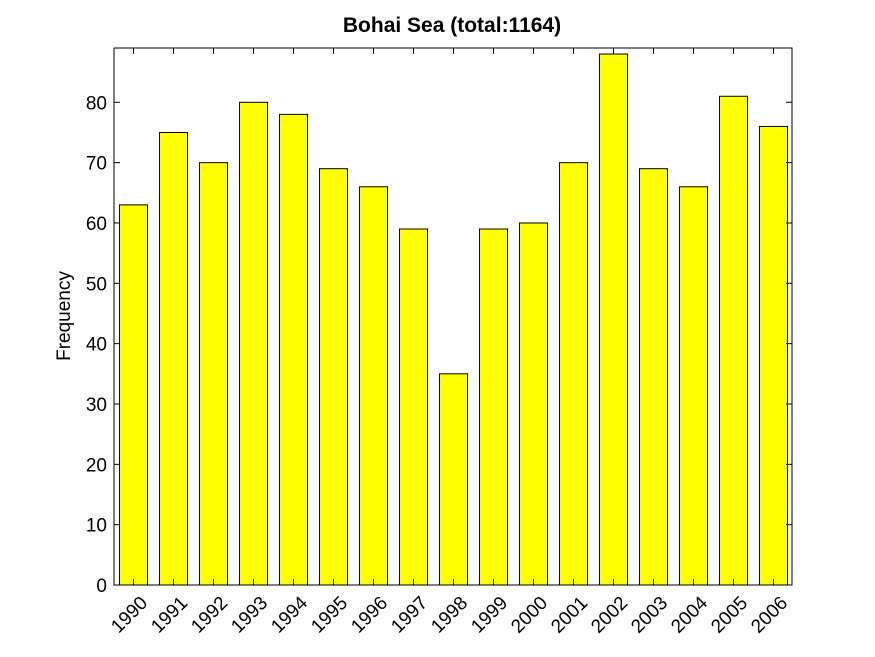  What do you see at coordinates (333, 377) in the screenshot?
I see `bar-1995` at bounding box center [333, 377].